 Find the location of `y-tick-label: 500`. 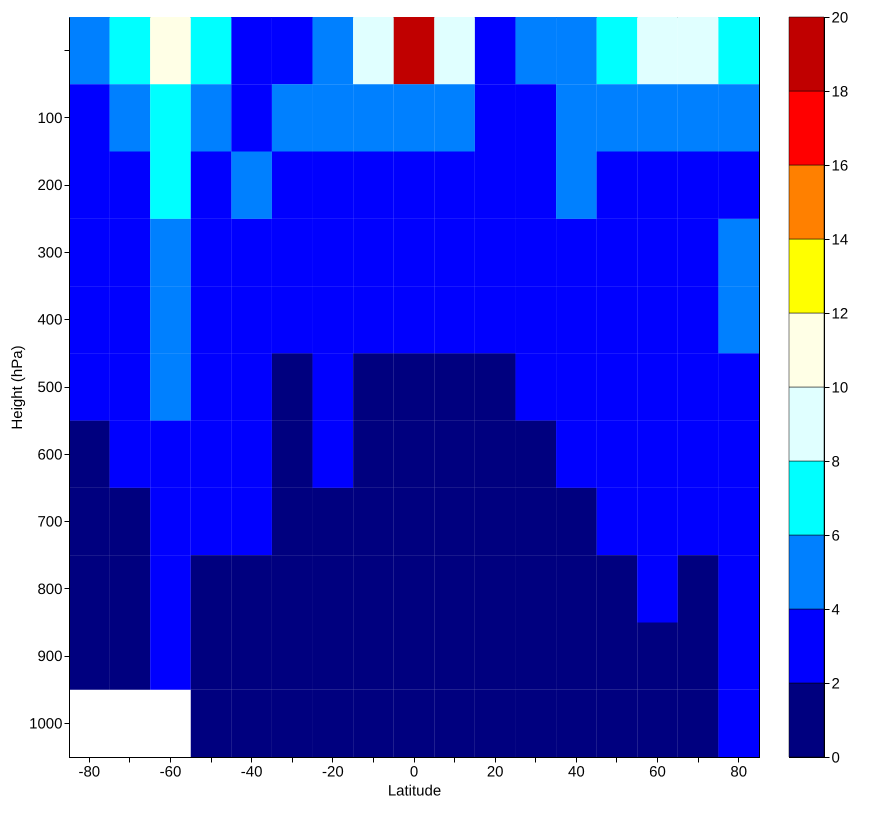

y-tick-label: 500 is located at coordinates (49, 387).